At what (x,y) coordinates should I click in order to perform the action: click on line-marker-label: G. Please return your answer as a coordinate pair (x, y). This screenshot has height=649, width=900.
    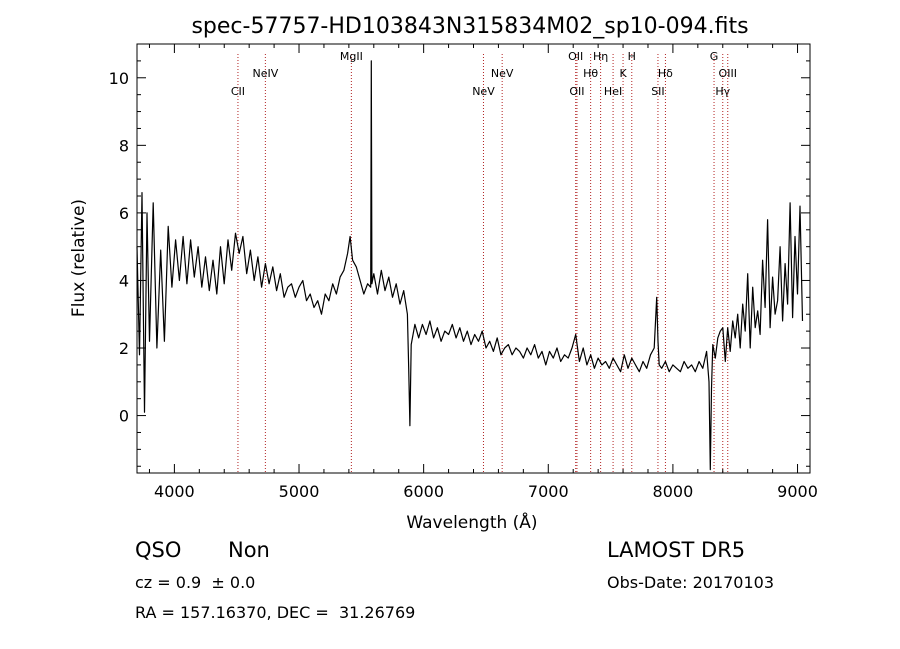
    Looking at the image, I should click on (714, 56).